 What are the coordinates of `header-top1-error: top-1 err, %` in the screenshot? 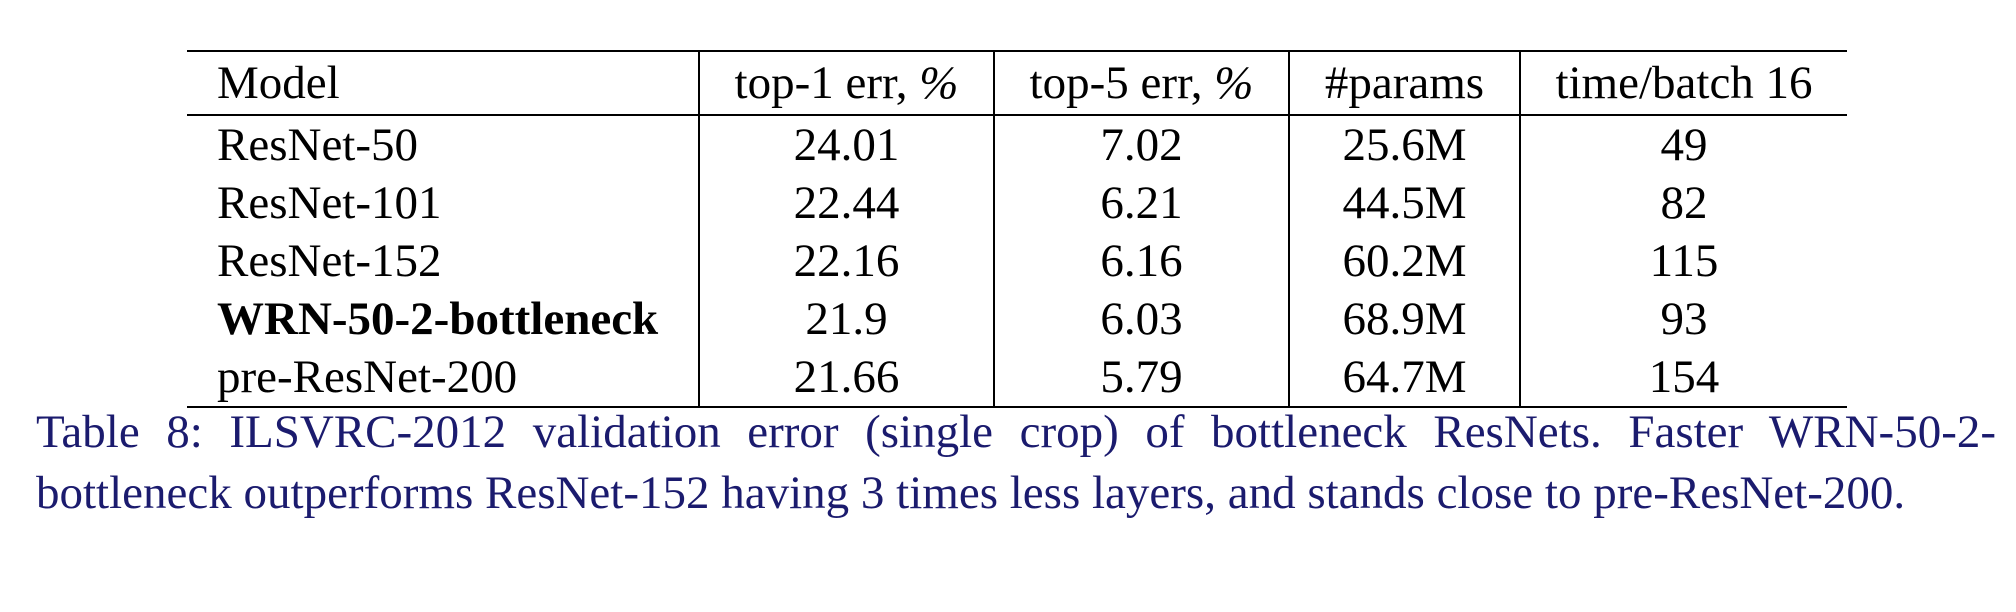 It's located at (846, 83).